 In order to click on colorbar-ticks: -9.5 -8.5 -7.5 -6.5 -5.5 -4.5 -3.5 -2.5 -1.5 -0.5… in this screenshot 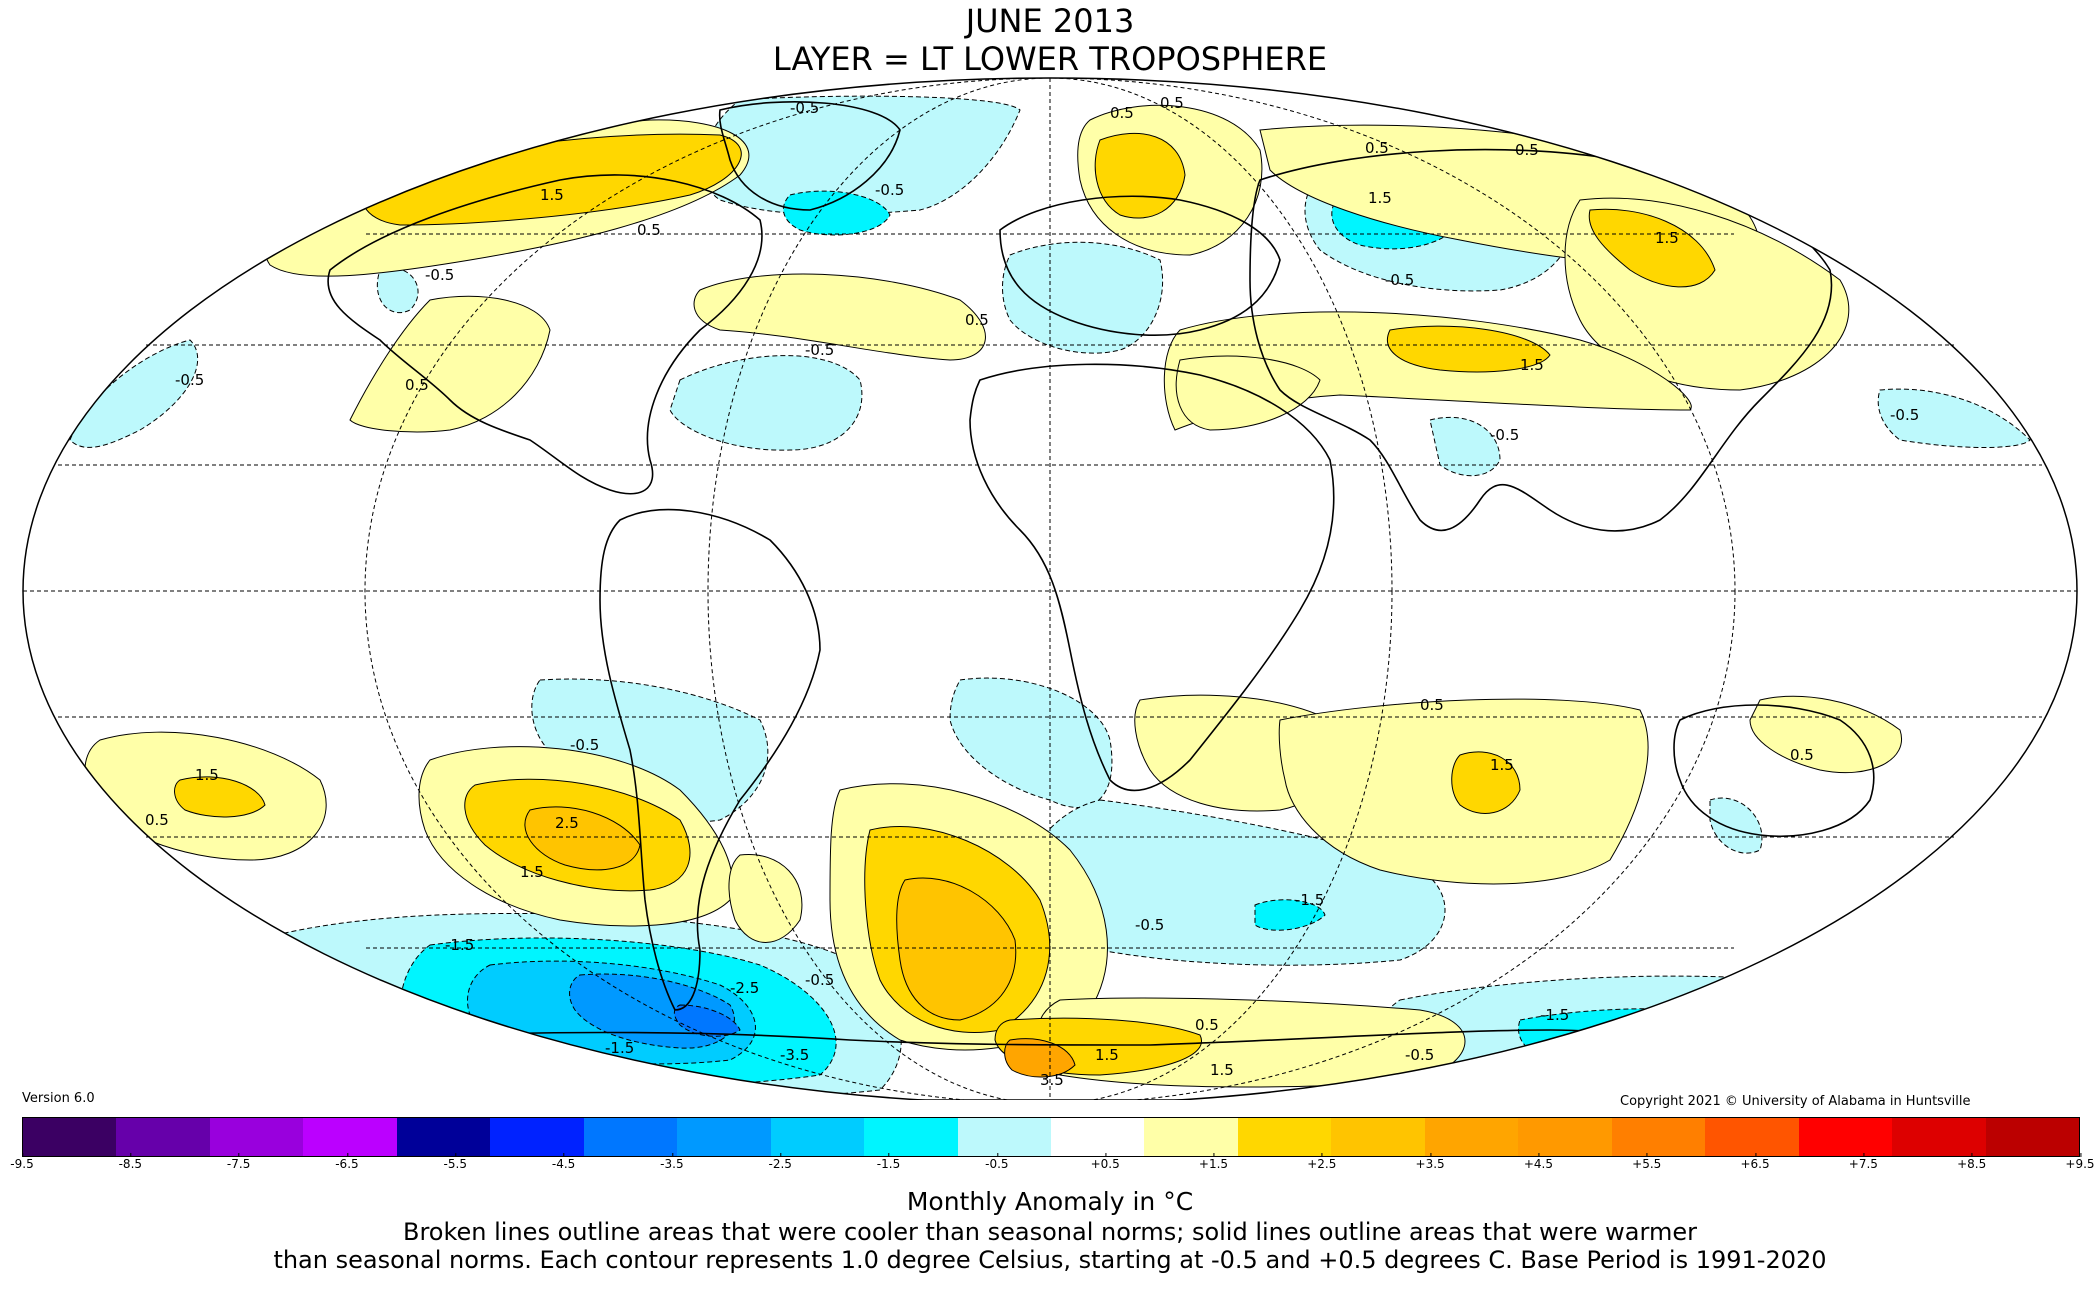, I will do `click(1052, 1167)`.